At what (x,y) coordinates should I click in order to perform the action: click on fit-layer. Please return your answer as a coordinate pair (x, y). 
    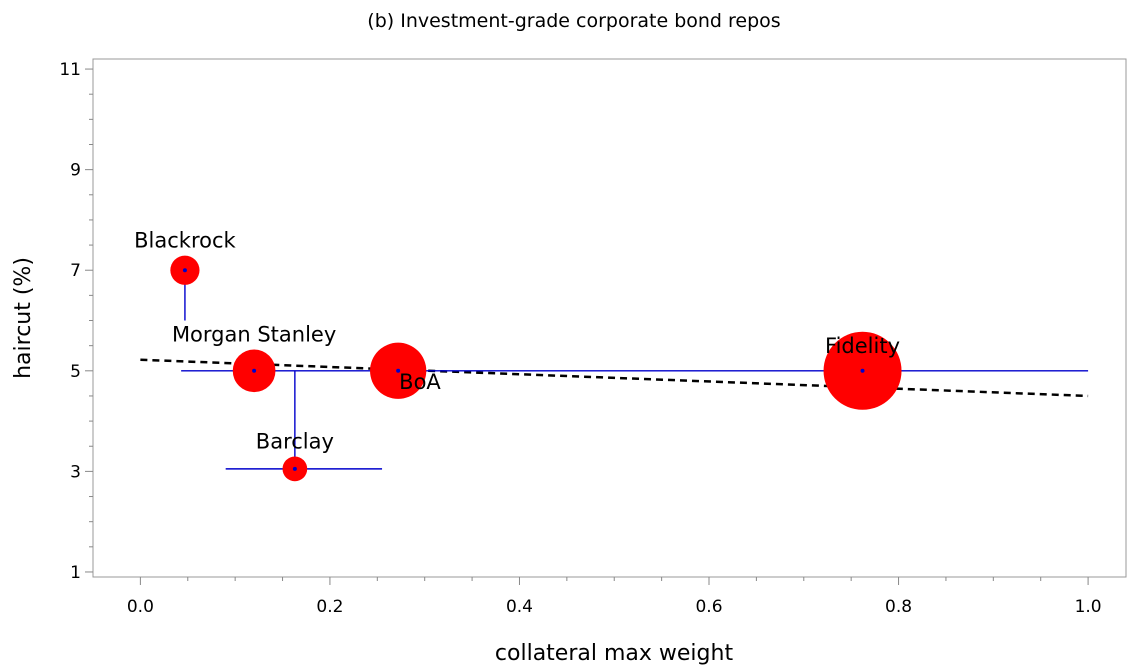
    Looking at the image, I should click on (614, 378).